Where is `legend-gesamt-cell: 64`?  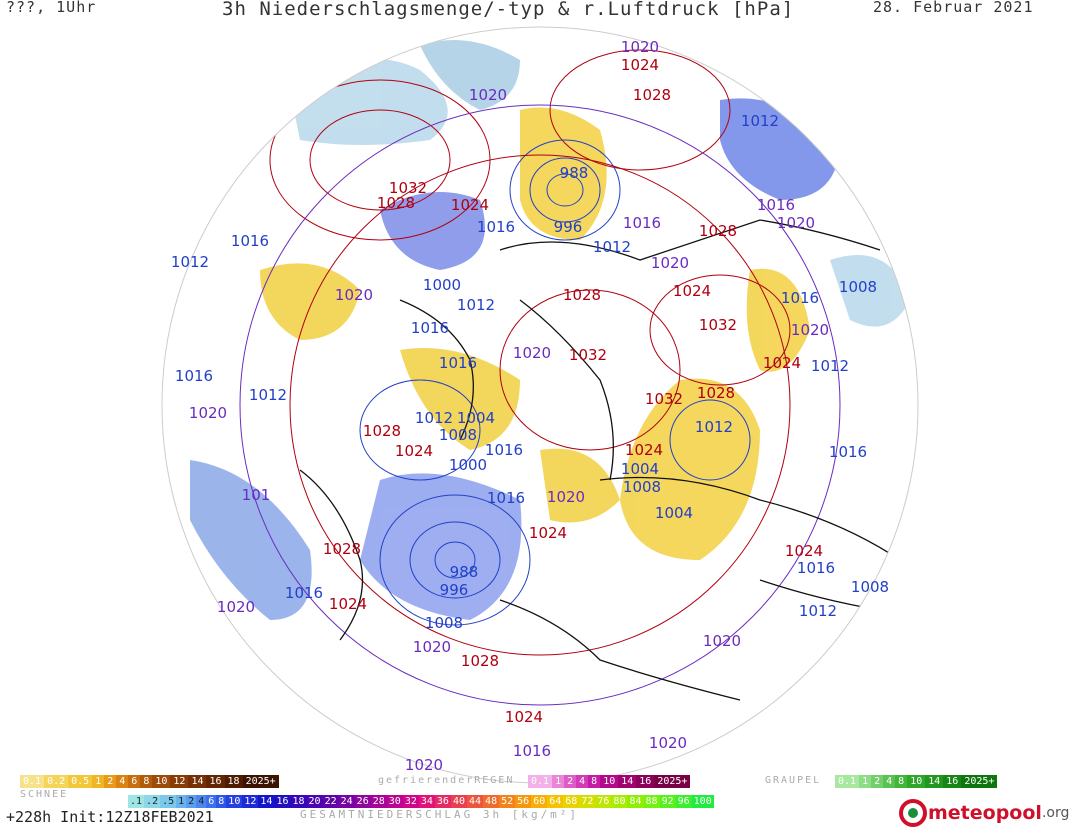
legend-gesamt-cell: 64 is located at coordinates (555, 801).